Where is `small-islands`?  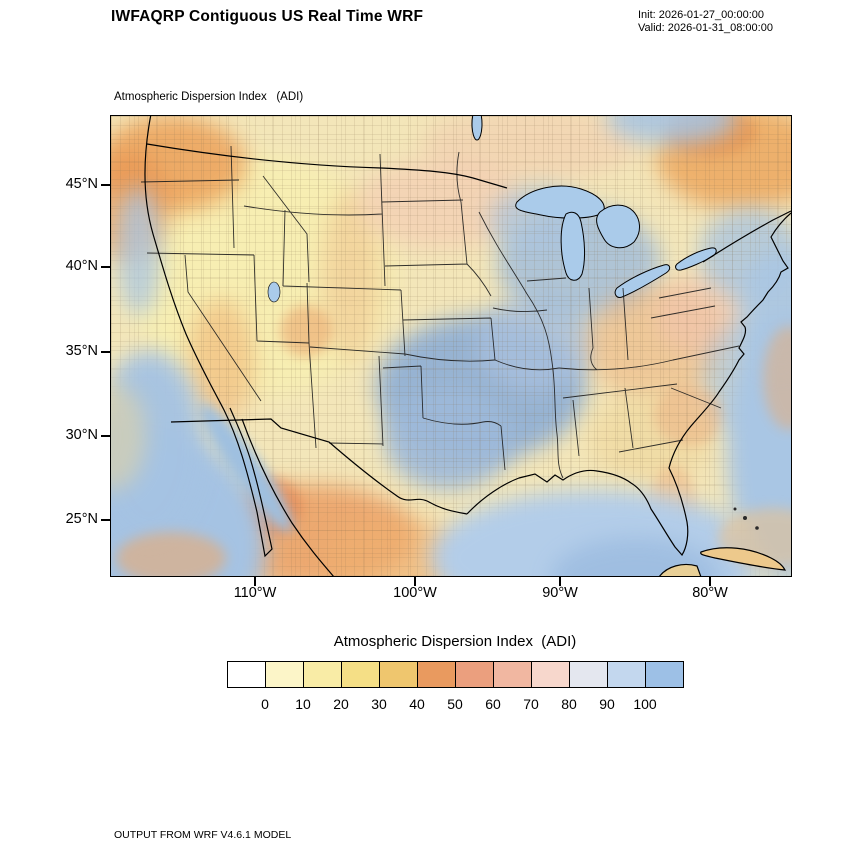
small-islands is located at coordinates (746, 518).